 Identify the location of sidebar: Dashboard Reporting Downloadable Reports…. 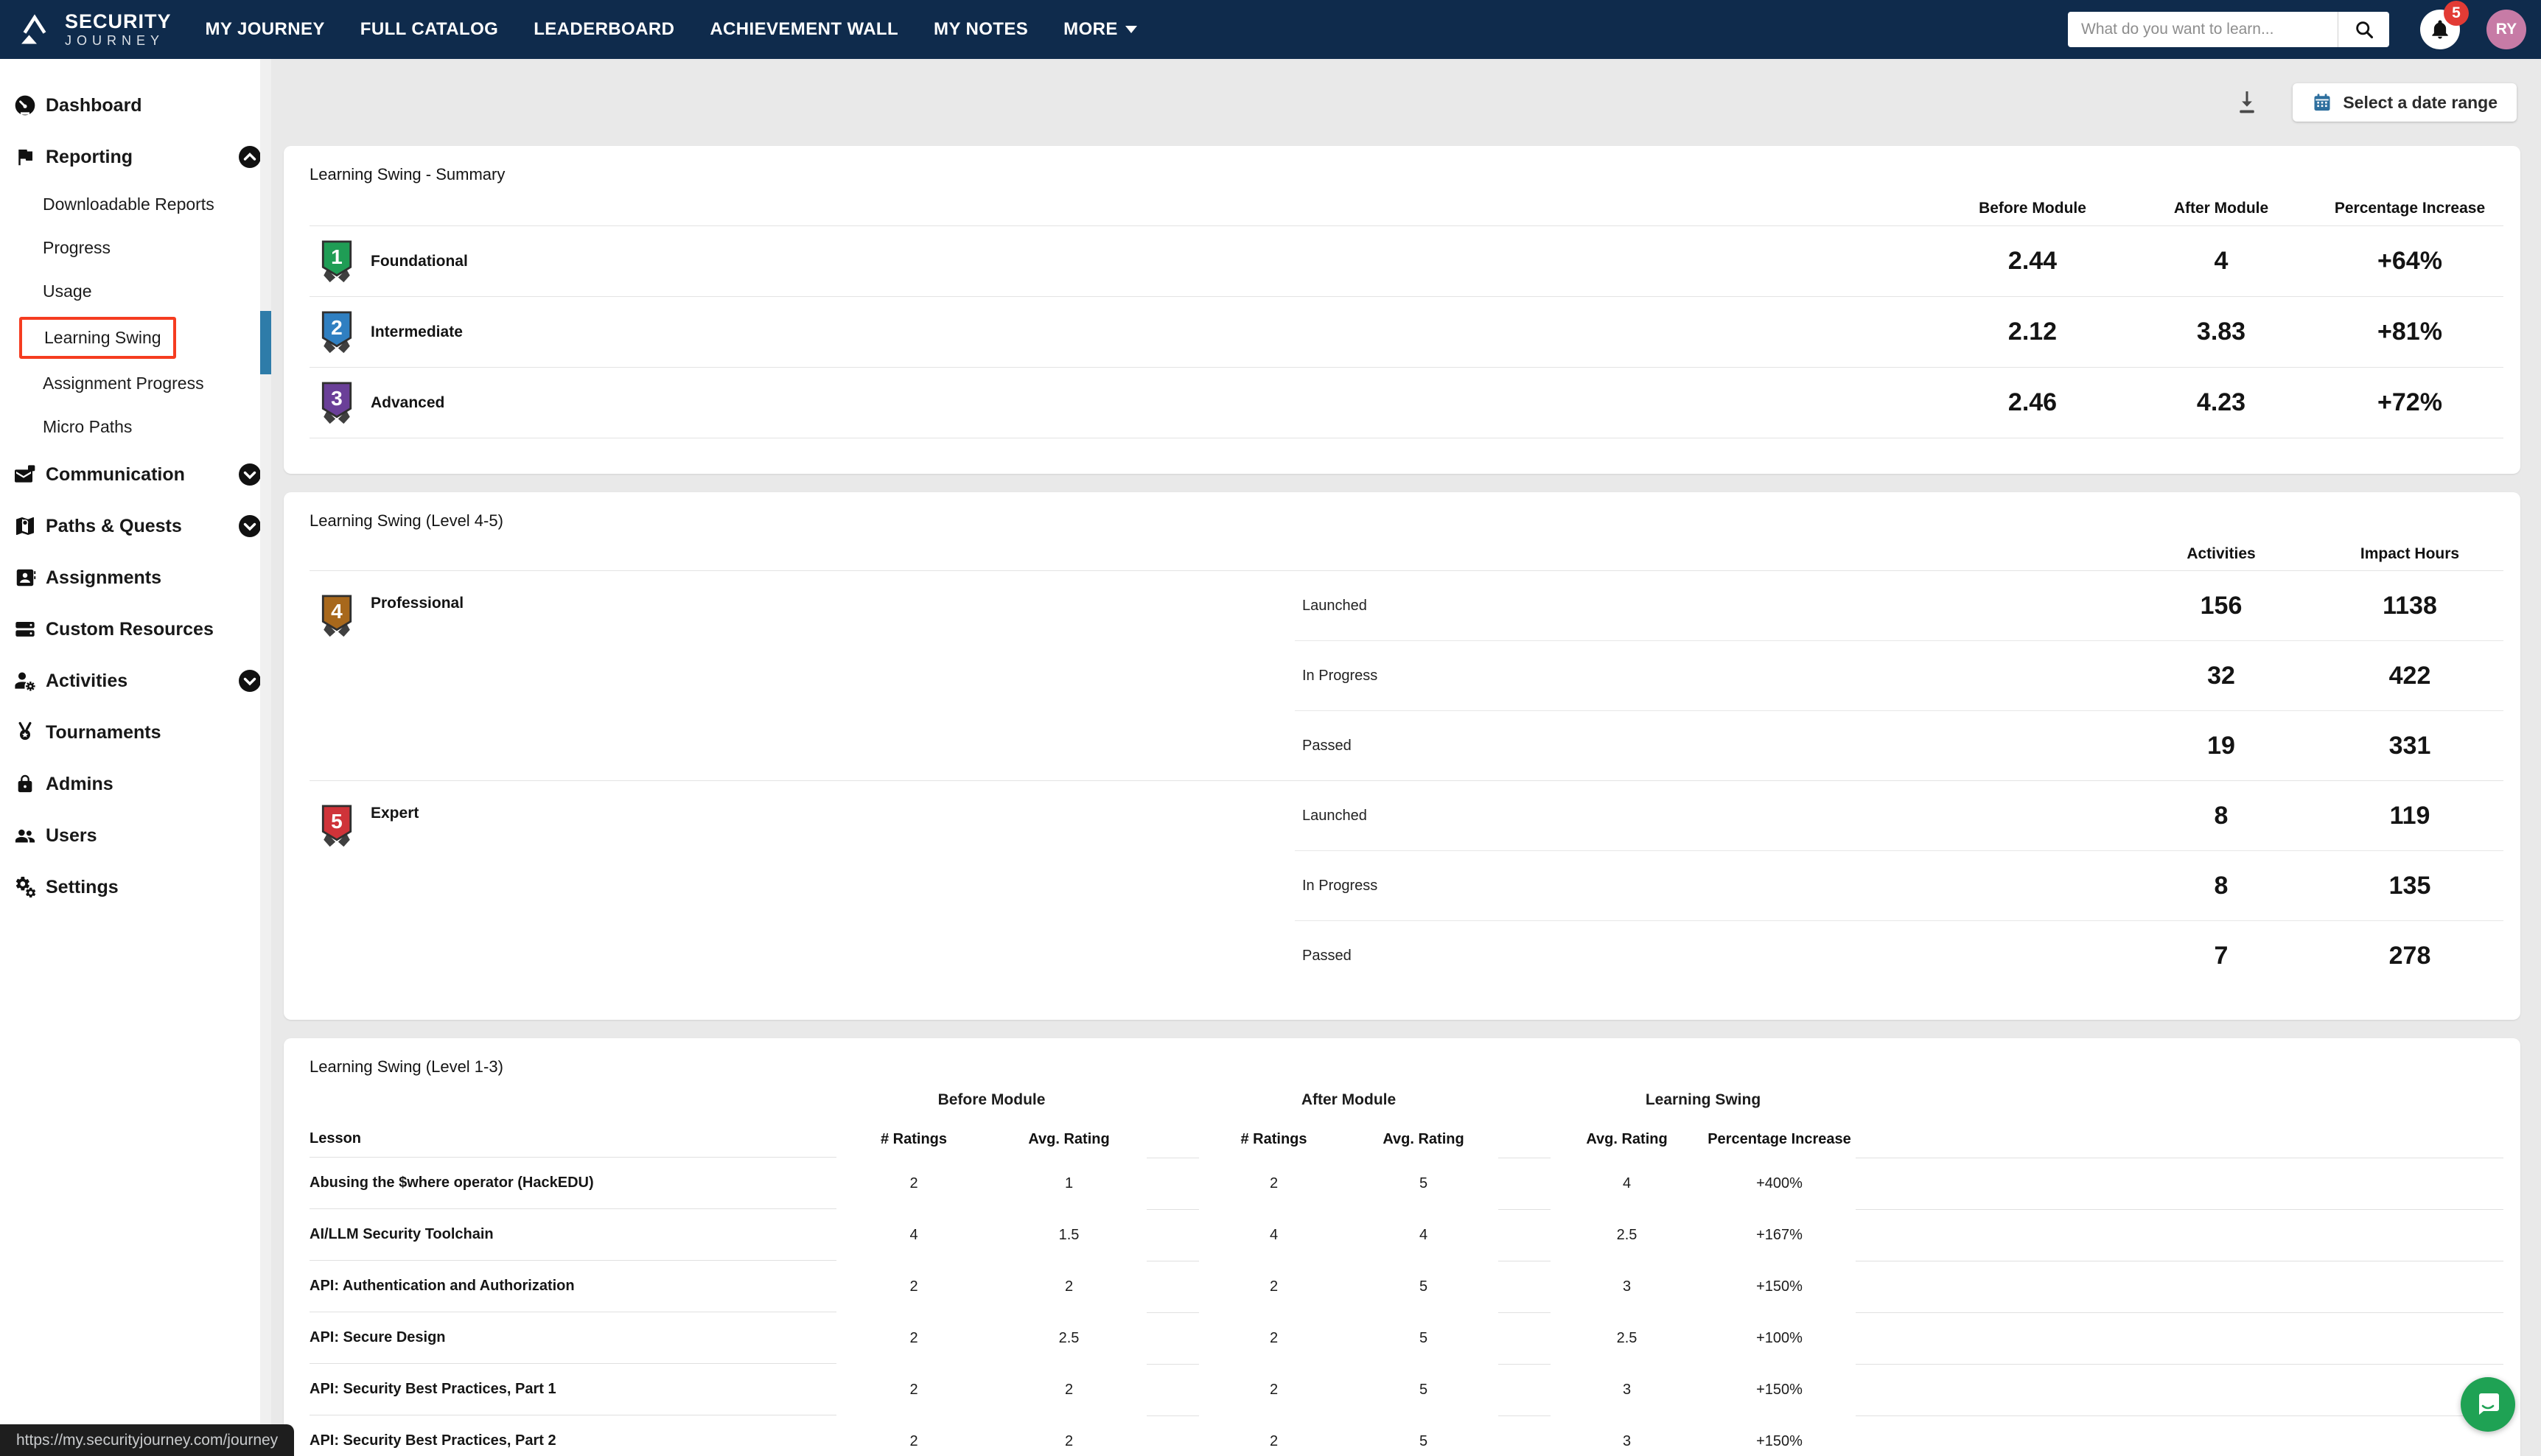
(135, 757).